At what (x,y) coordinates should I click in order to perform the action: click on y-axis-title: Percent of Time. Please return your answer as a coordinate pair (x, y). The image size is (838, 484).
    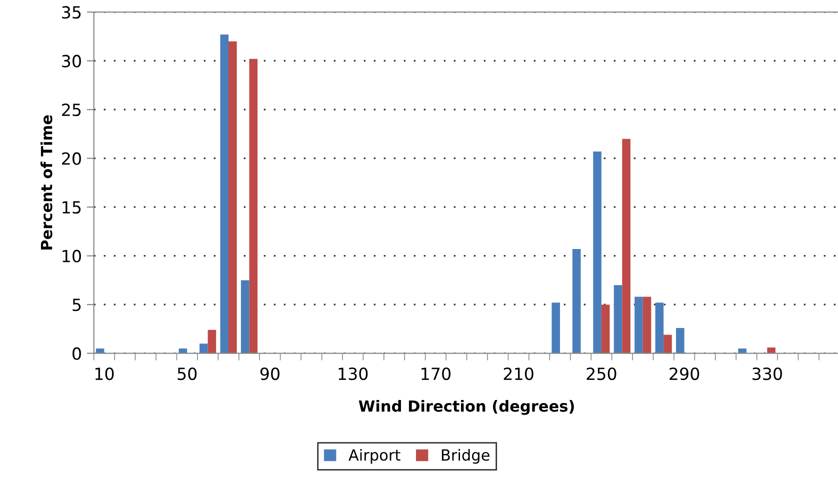
    Looking at the image, I should click on (46, 182).